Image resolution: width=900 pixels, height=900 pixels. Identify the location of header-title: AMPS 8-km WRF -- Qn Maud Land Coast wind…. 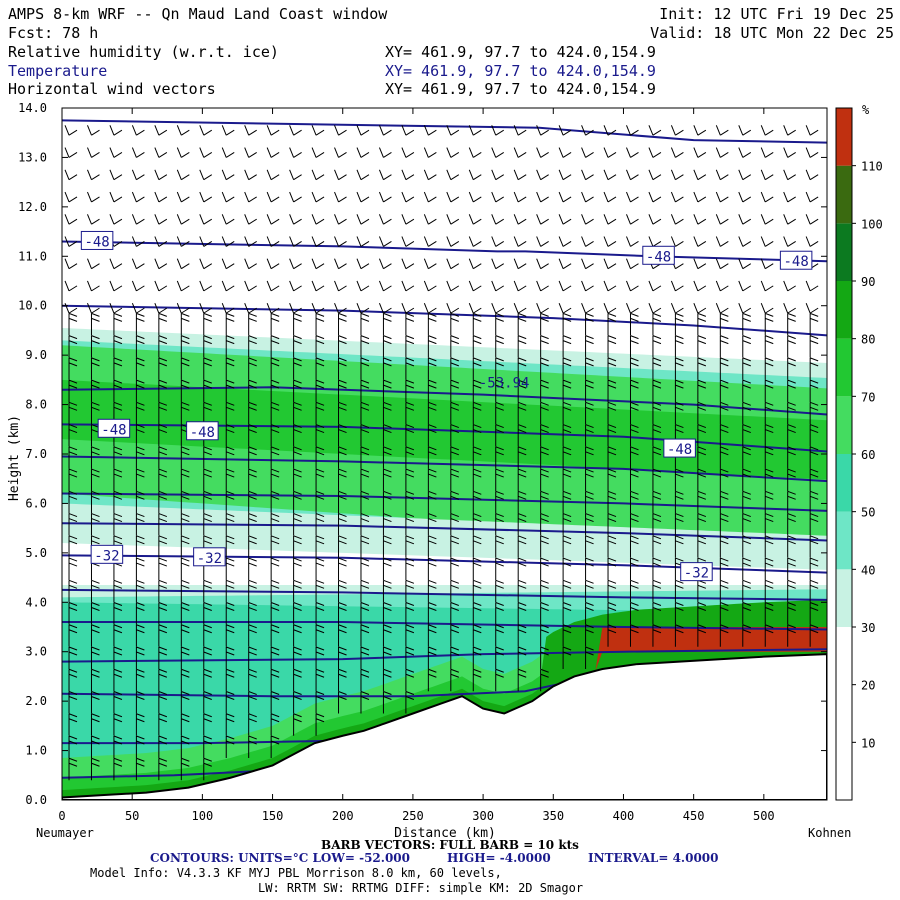
(198, 14).